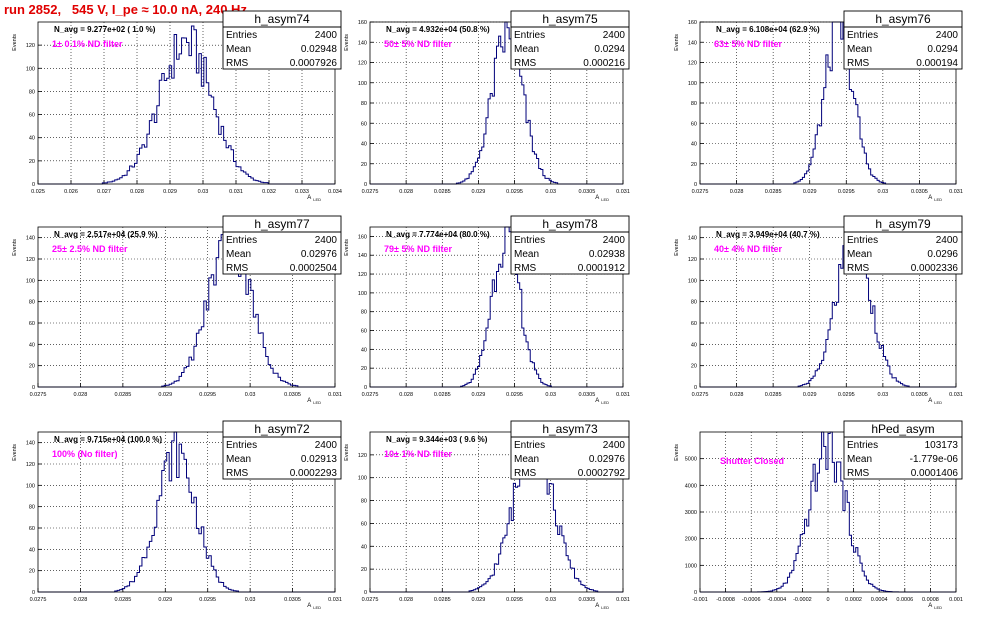 Image resolution: width=996 pixels, height=622 pixels. Describe the element at coordinates (570, 19) in the screenshot. I see `histogram-name: h_asym75` at that location.